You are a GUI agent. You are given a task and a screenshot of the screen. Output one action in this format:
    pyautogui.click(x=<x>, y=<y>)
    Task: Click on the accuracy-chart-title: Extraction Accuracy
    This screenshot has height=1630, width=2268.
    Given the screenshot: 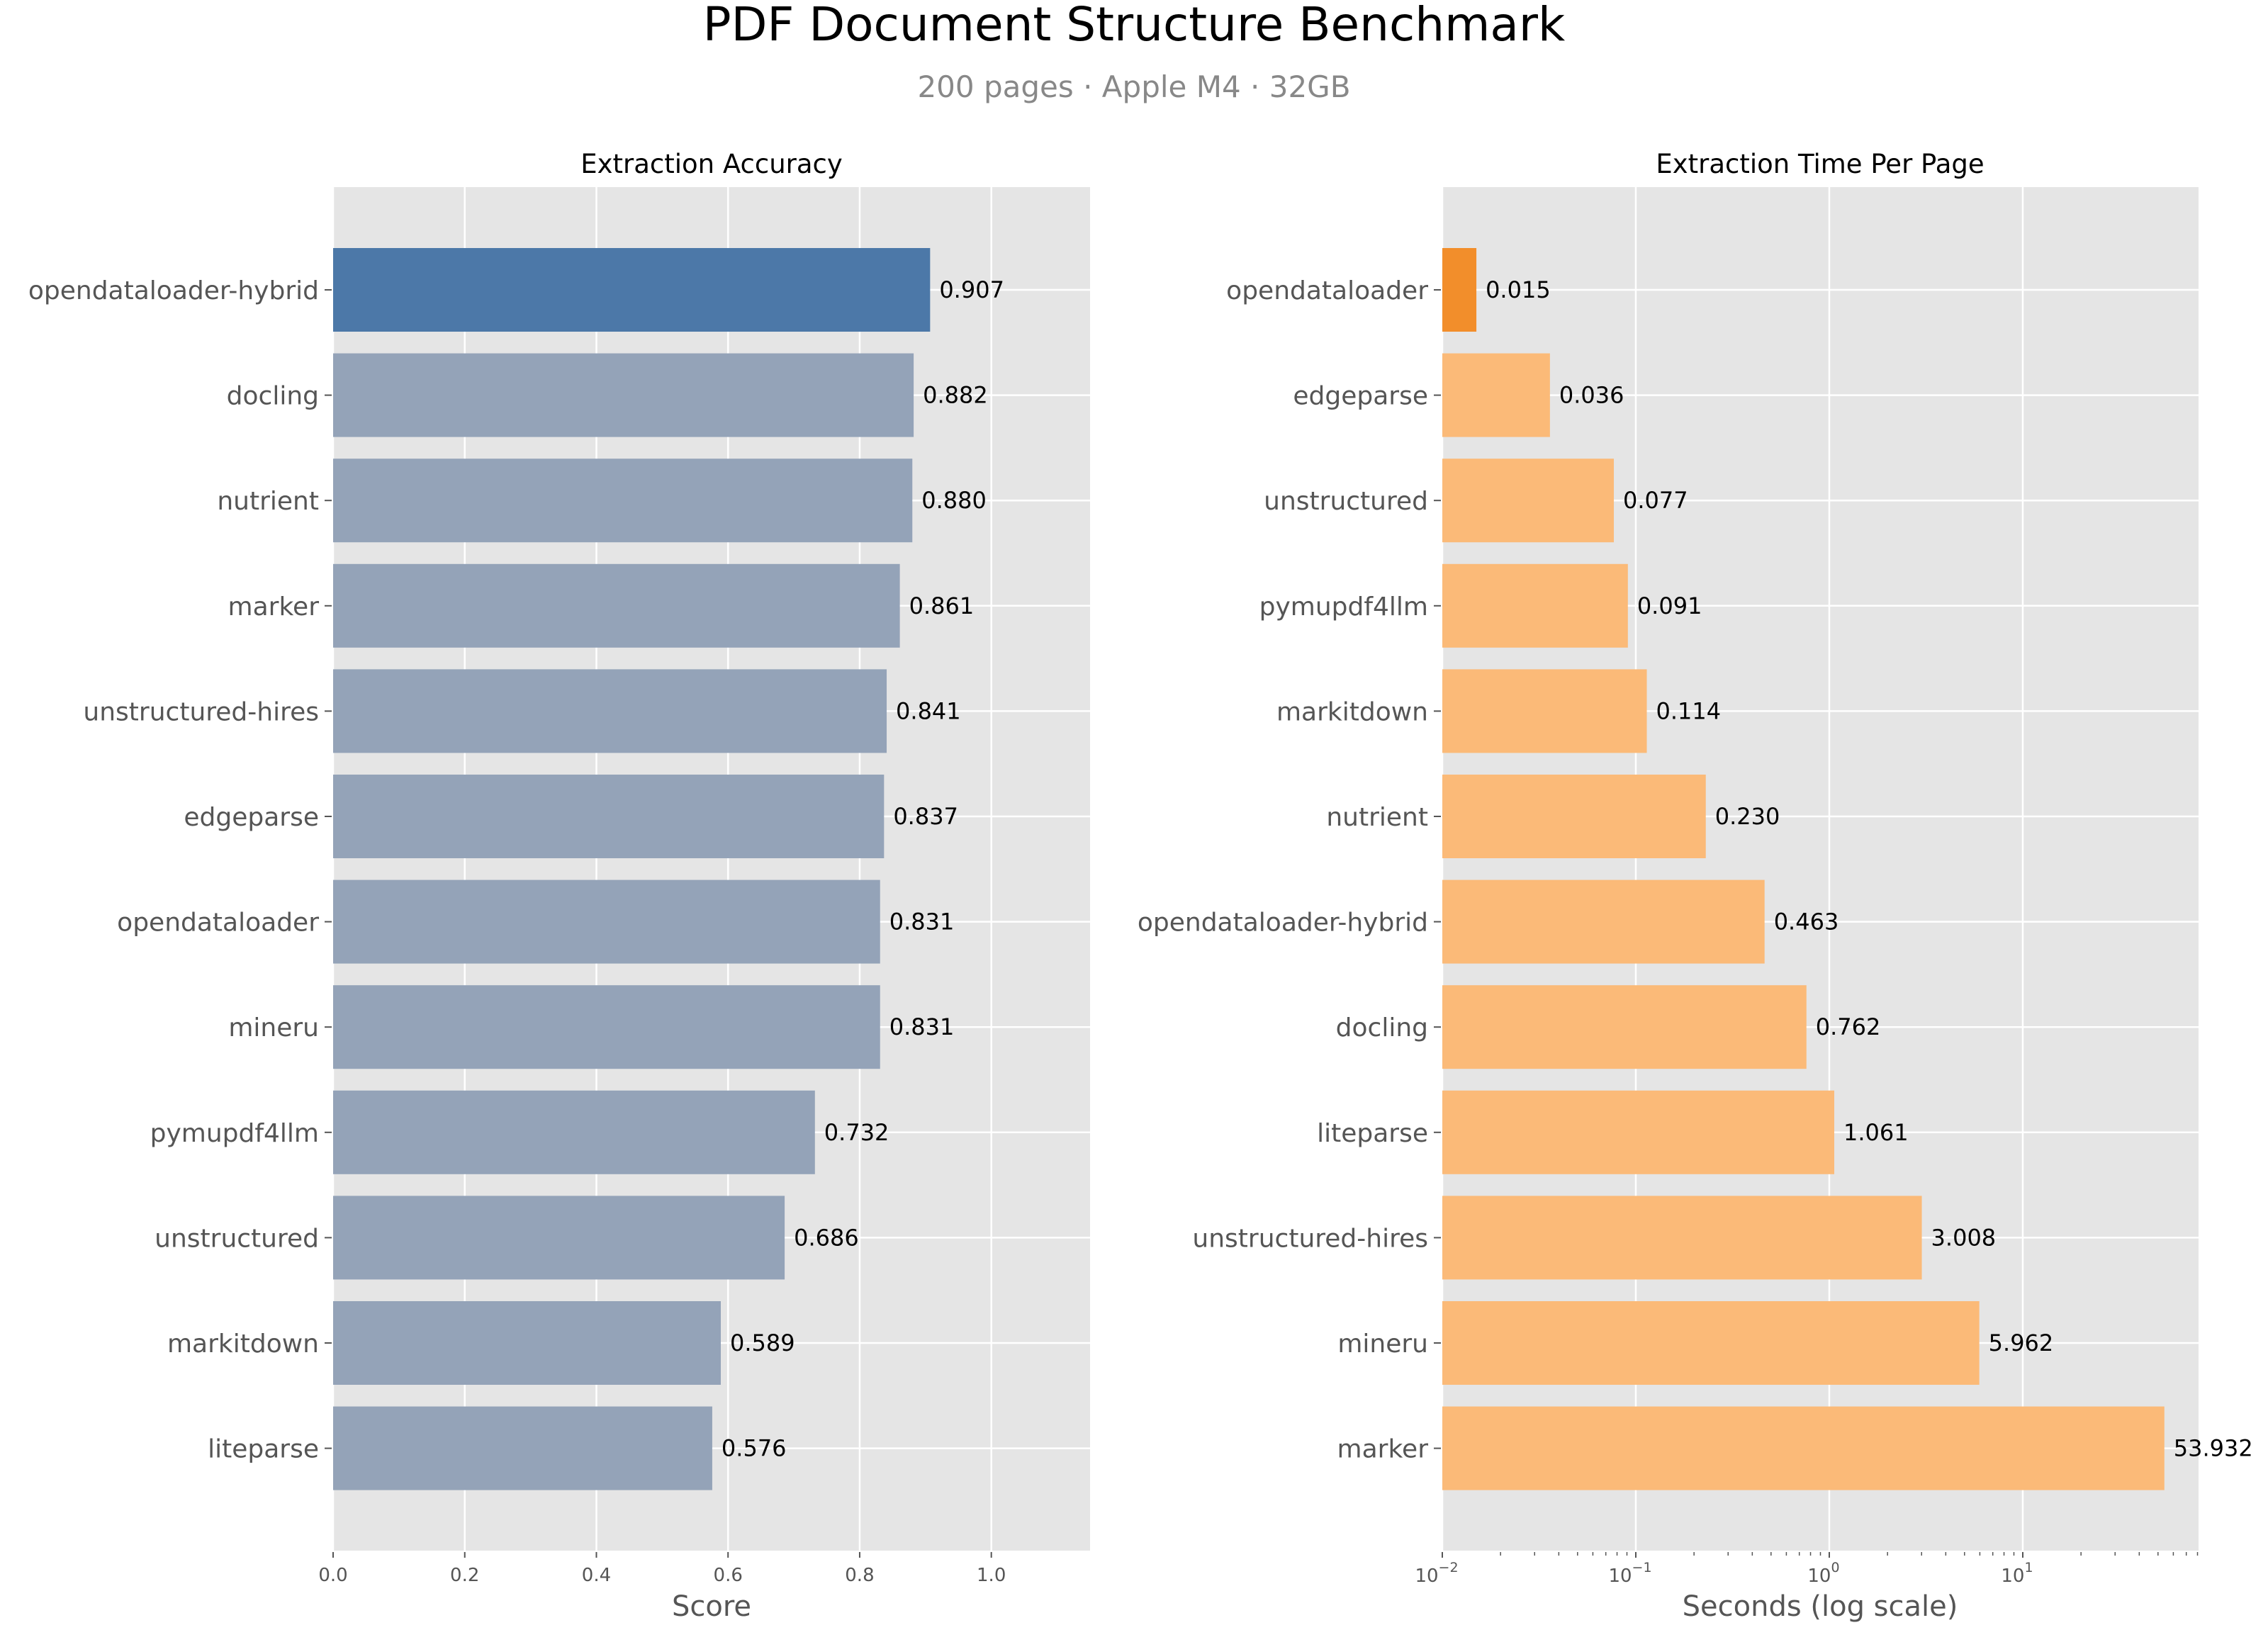 What is the action you would take?
    pyautogui.click(x=711, y=164)
    